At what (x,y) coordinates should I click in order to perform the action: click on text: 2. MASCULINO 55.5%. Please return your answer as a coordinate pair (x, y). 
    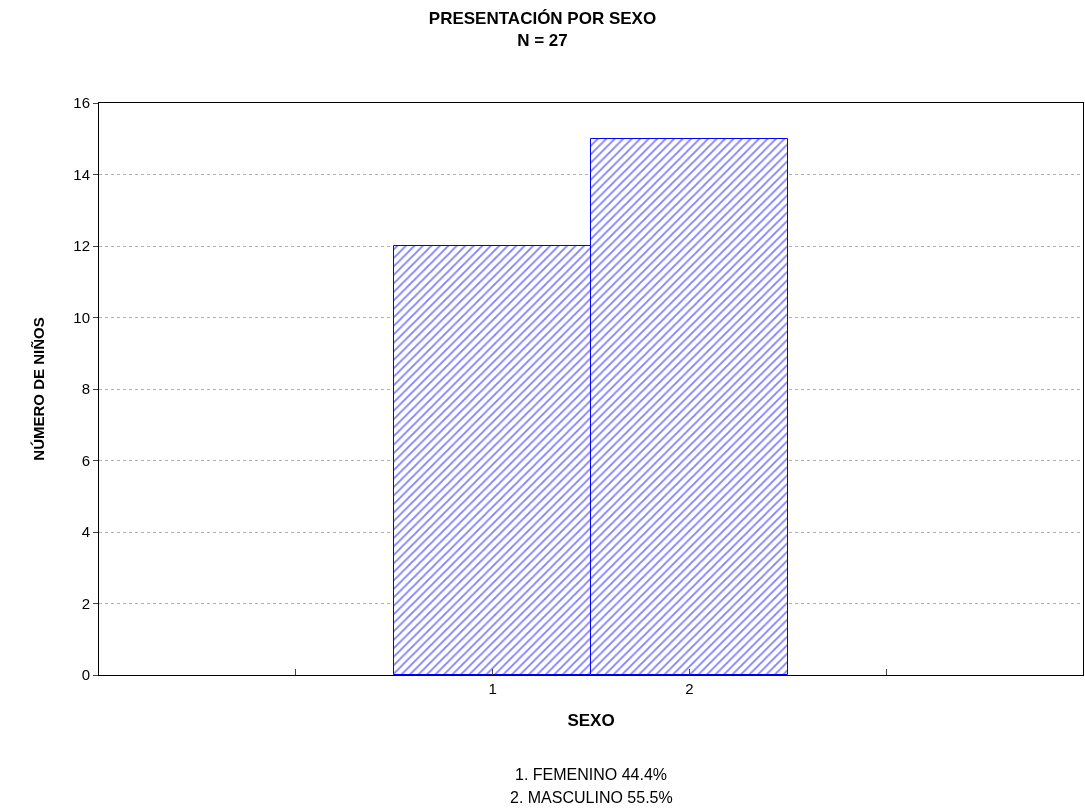
    Looking at the image, I should click on (591, 797).